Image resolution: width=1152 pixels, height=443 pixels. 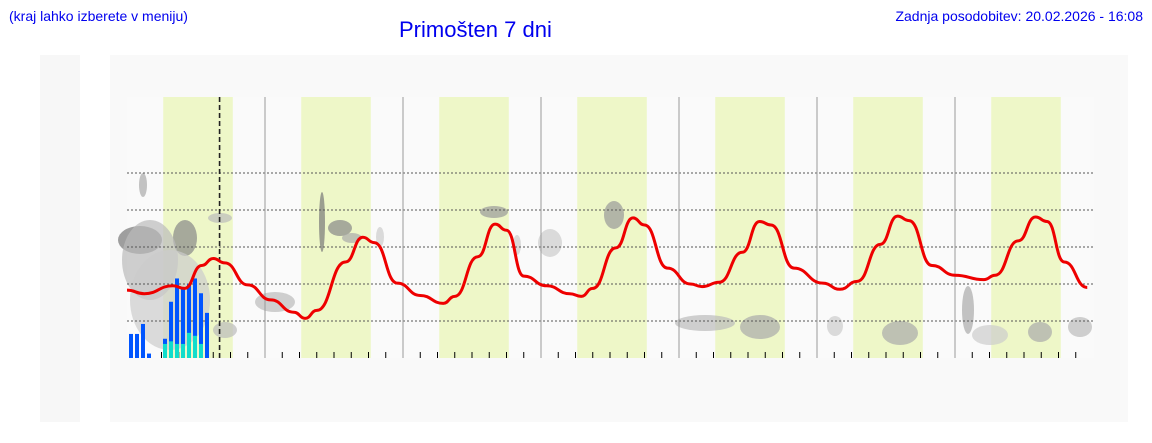 I want to click on temp-axis-panel, so click(x=60, y=238).